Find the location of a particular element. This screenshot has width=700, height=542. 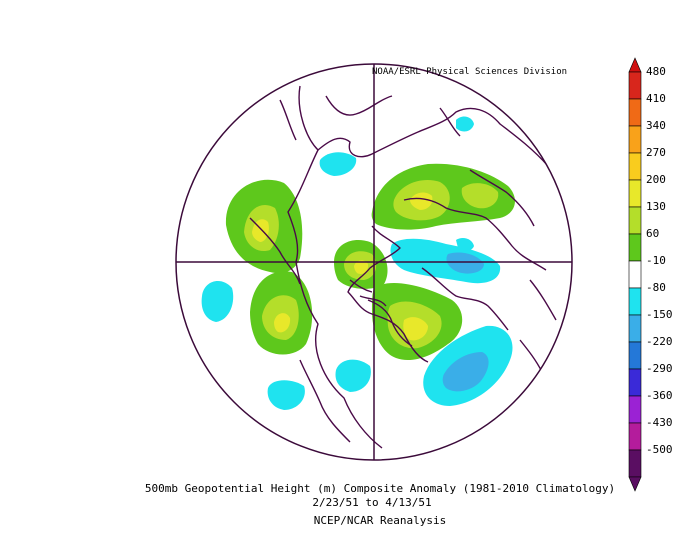

colorbar-label: -360 is located at coordinates (659, 395).